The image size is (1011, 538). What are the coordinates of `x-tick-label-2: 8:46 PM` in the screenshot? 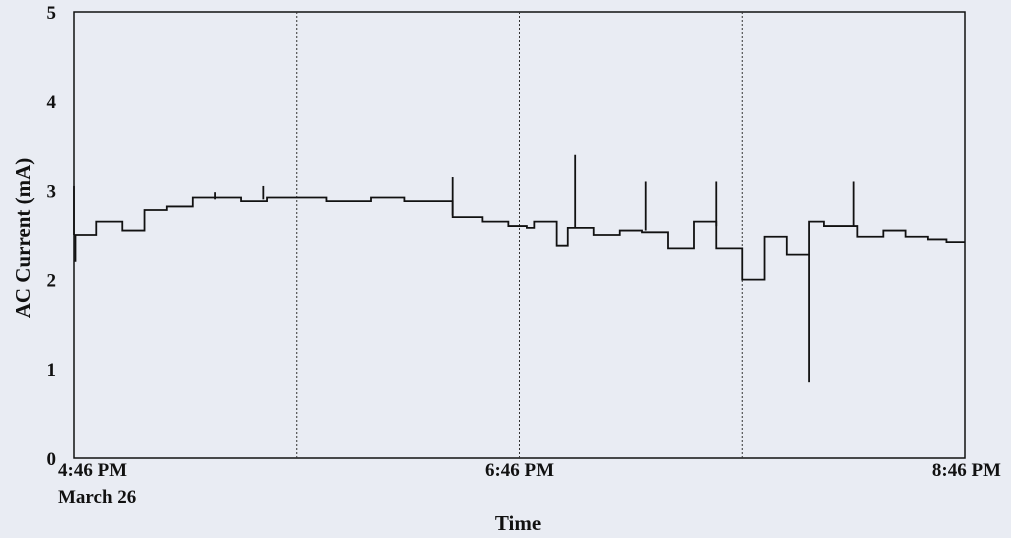 It's located at (966, 470).